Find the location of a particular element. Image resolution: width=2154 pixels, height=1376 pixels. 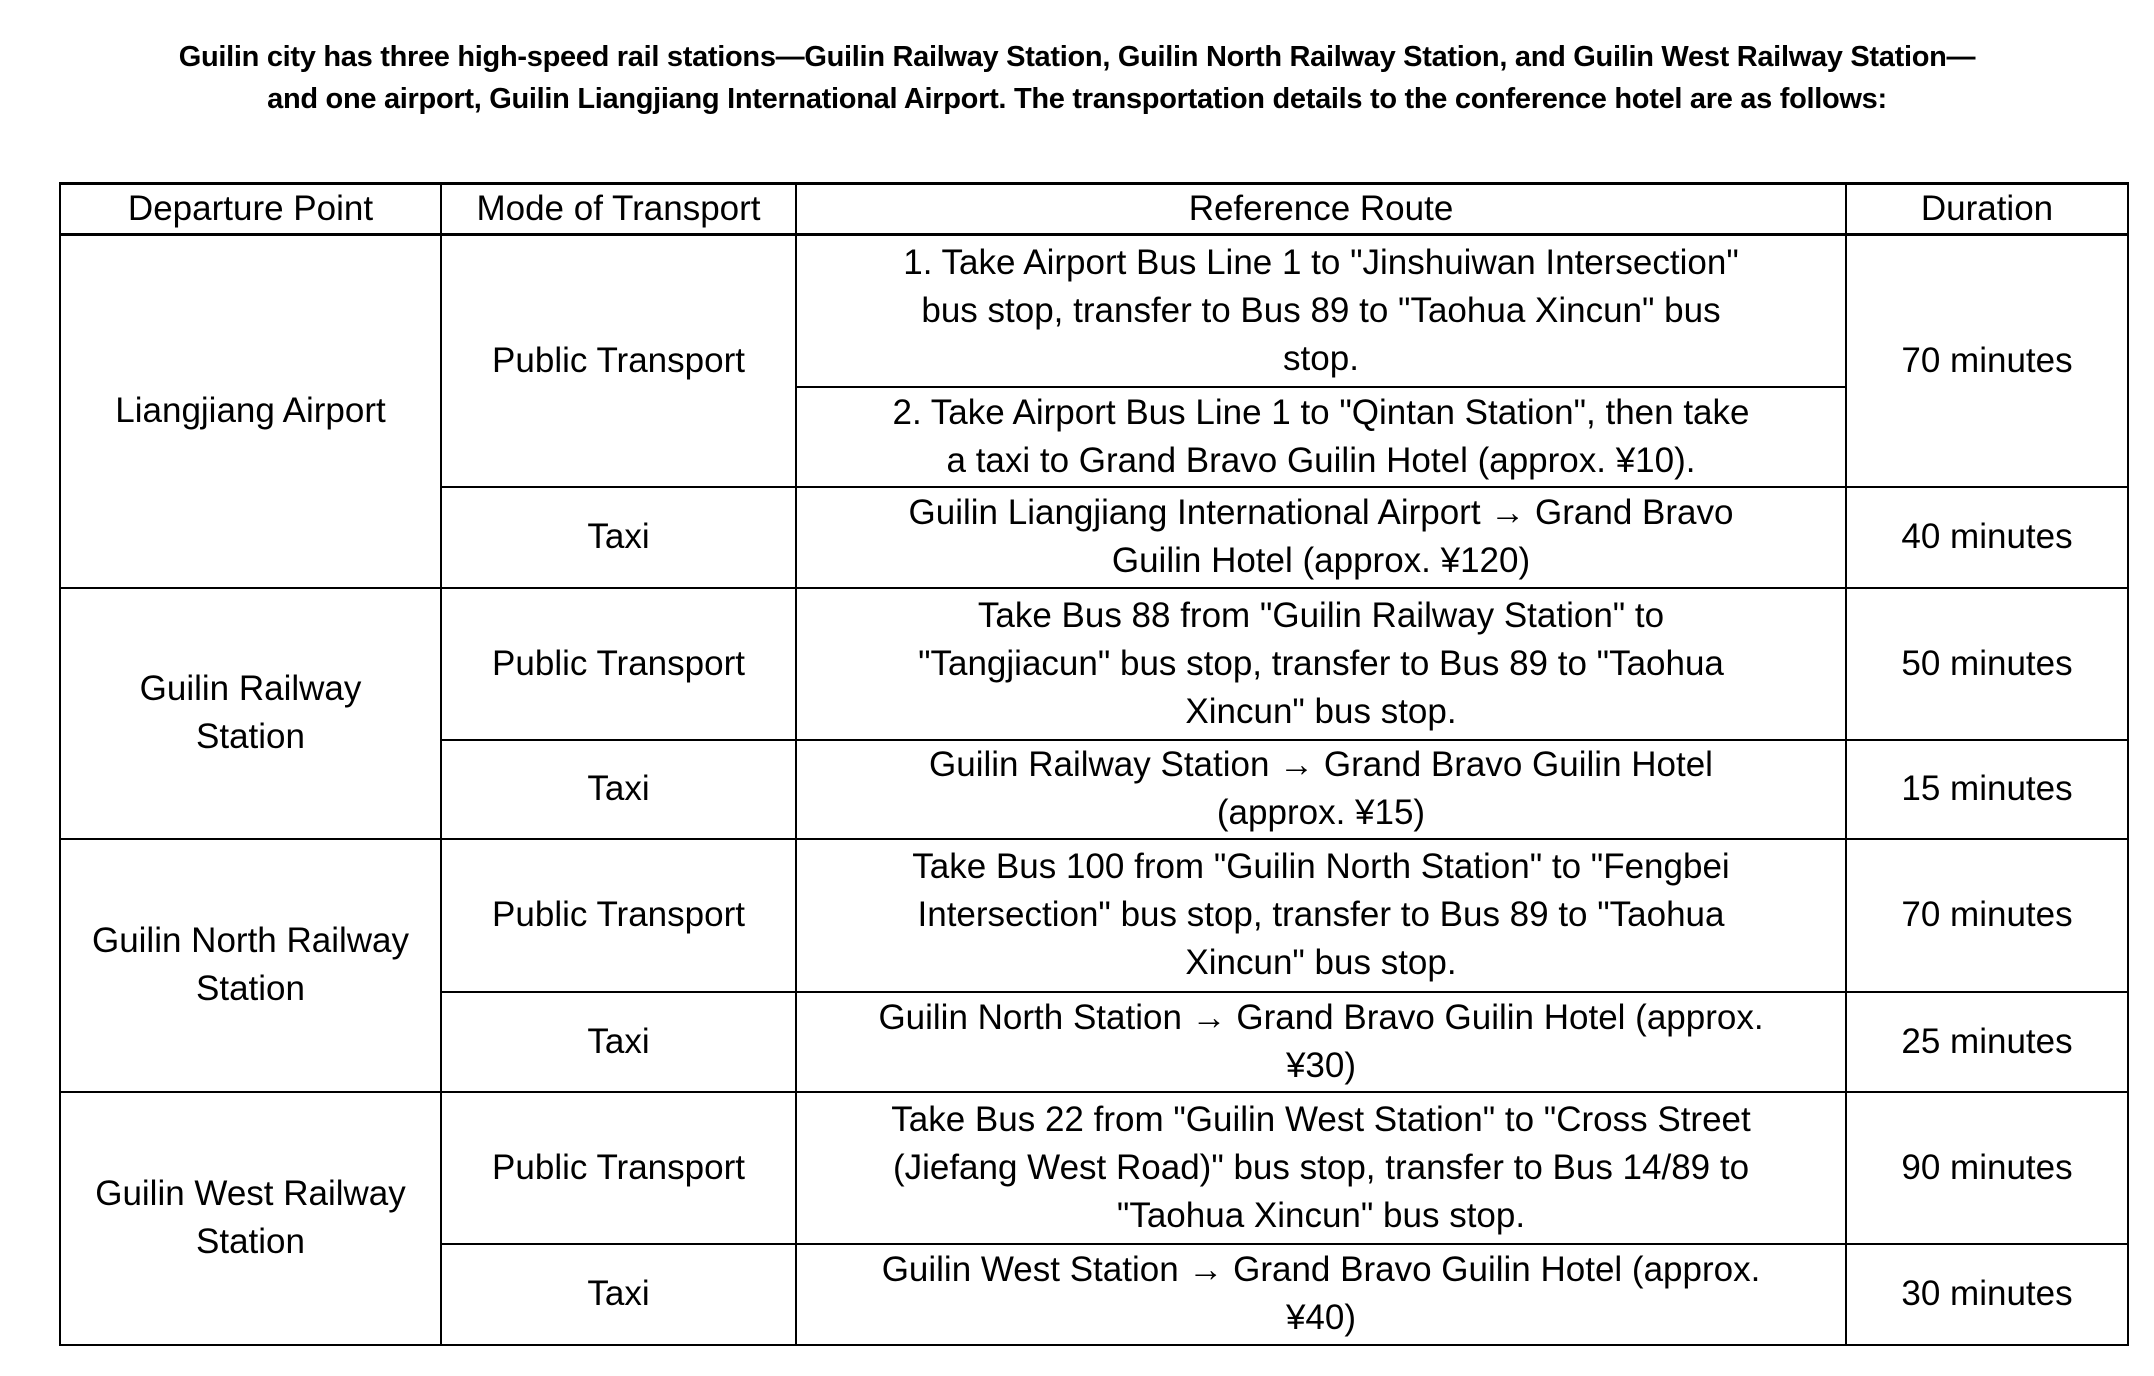

departure-cell: Liangjiang Airport is located at coordinates (250, 411).